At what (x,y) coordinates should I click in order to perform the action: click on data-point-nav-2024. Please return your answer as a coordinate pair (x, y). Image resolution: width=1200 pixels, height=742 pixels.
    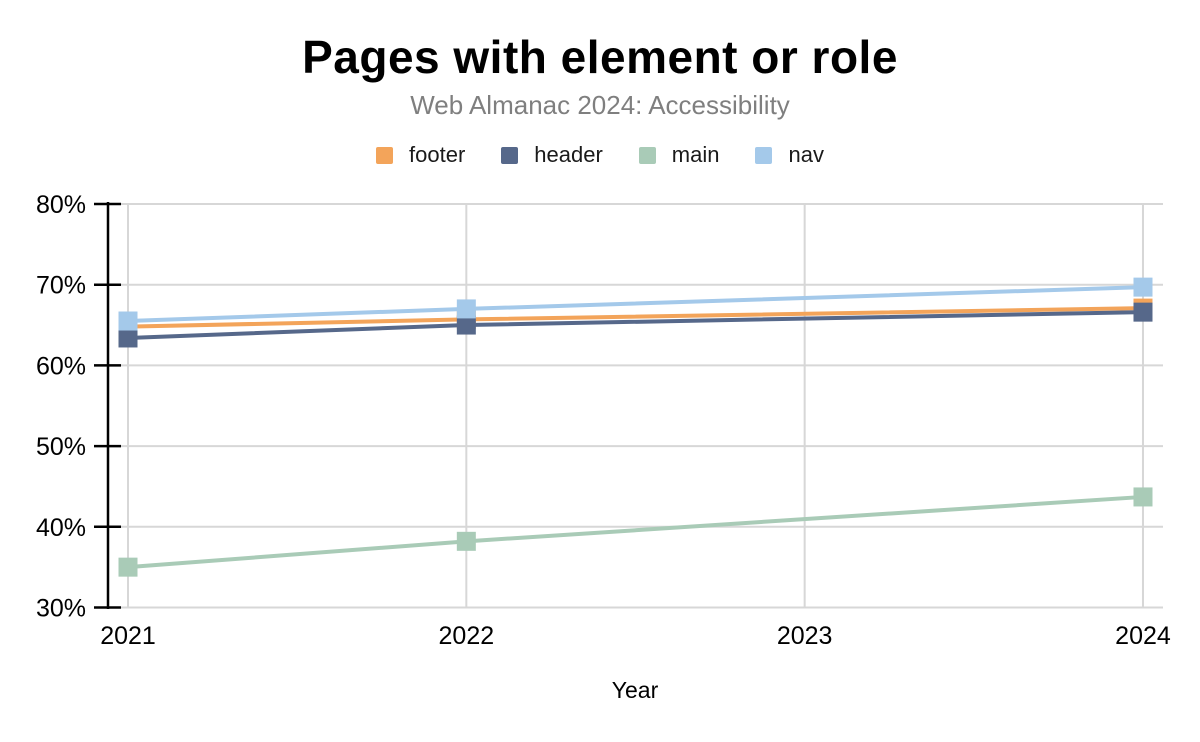
    Looking at the image, I should click on (1143, 287).